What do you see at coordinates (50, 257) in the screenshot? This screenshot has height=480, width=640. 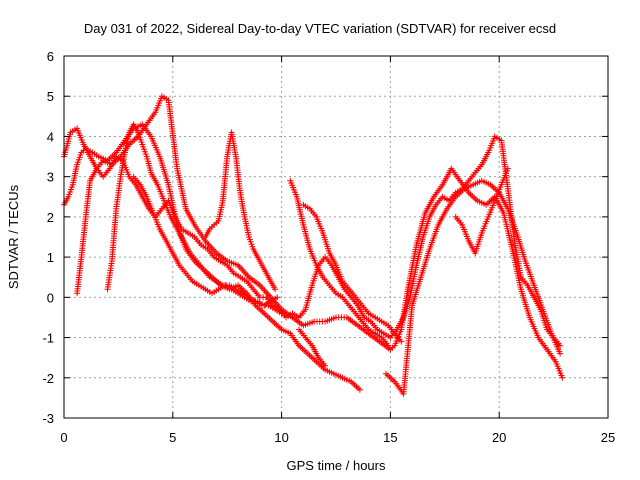 I see `y-tick-label: 1` at bounding box center [50, 257].